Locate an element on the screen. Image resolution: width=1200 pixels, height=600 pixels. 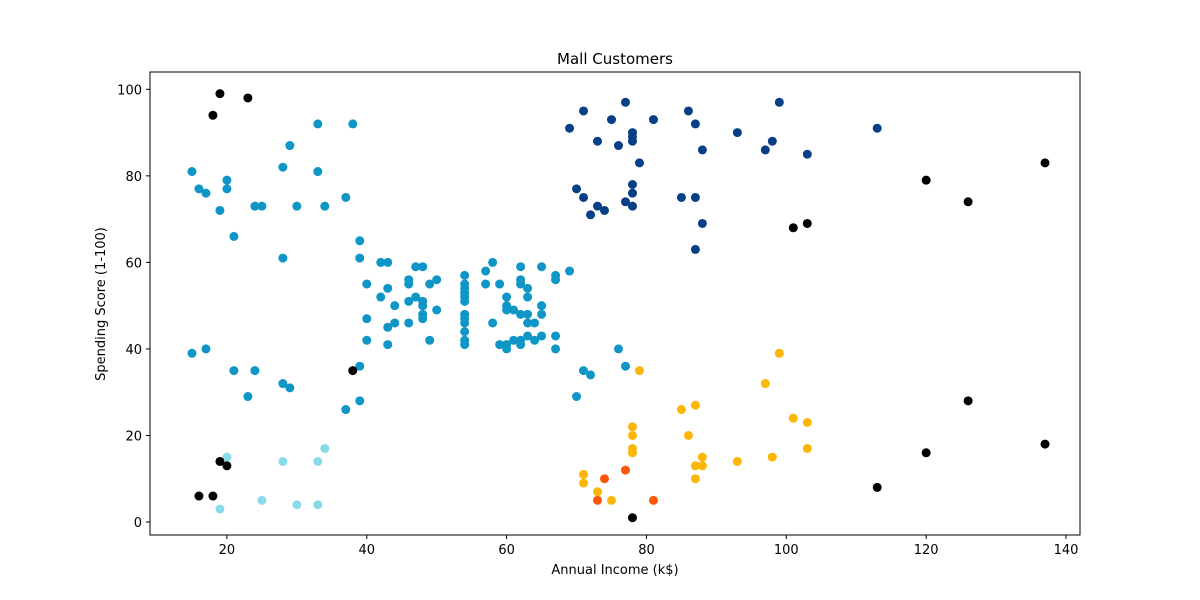
y-tick-label: 0 is located at coordinates (138, 523).